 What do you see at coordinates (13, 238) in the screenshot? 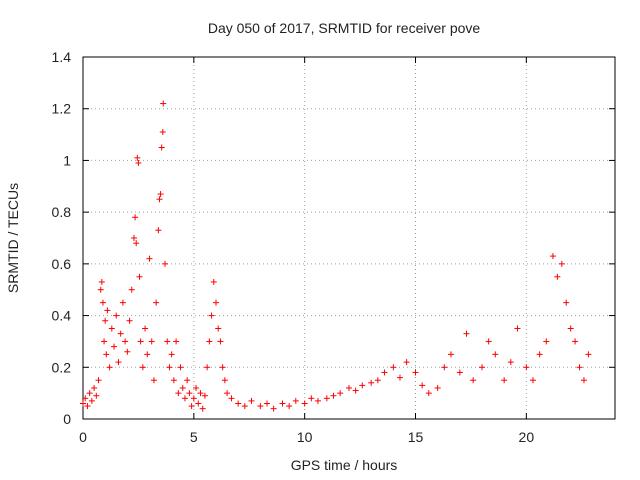
I see `y-axis-label: SRMTID / TECUs` at bounding box center [13, 238].